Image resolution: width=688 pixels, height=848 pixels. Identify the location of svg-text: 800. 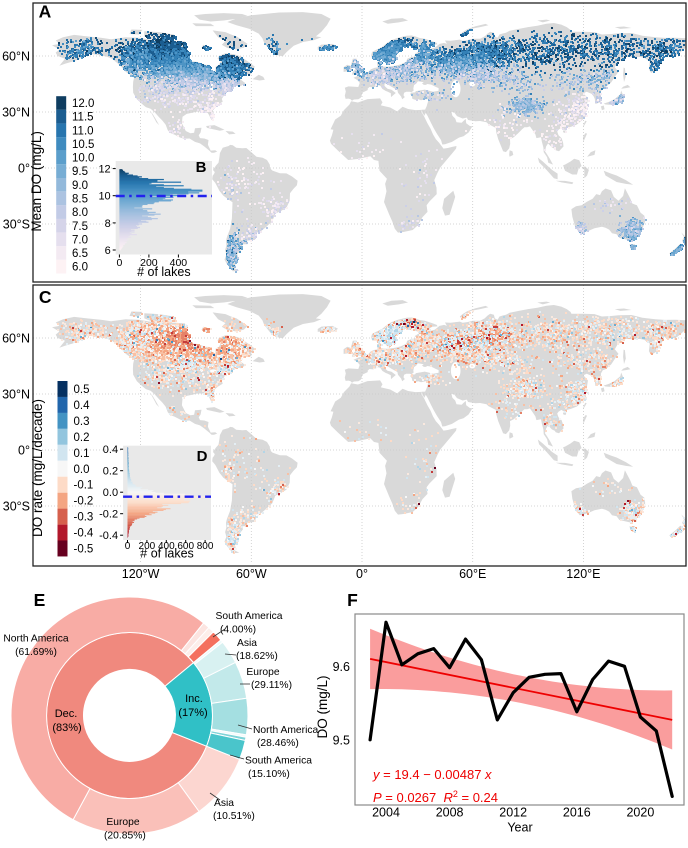
(205, 546).